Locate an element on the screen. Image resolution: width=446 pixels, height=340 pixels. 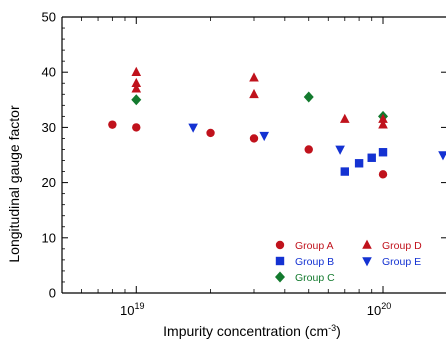
y-tick-label: 50 is located at coordinates (49, 17).